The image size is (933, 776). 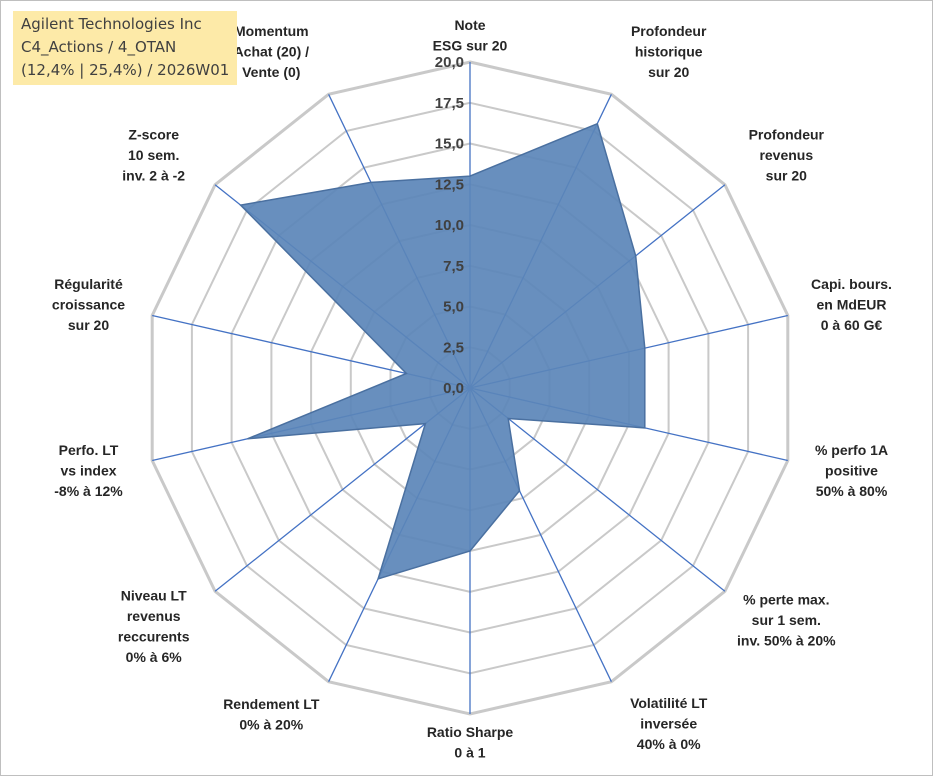 What do you see at coordinates (852, 325) in the screenshot?
I see `axis-label-3-line-2: 0 à 60 G€` at bounding box center [852, 325].